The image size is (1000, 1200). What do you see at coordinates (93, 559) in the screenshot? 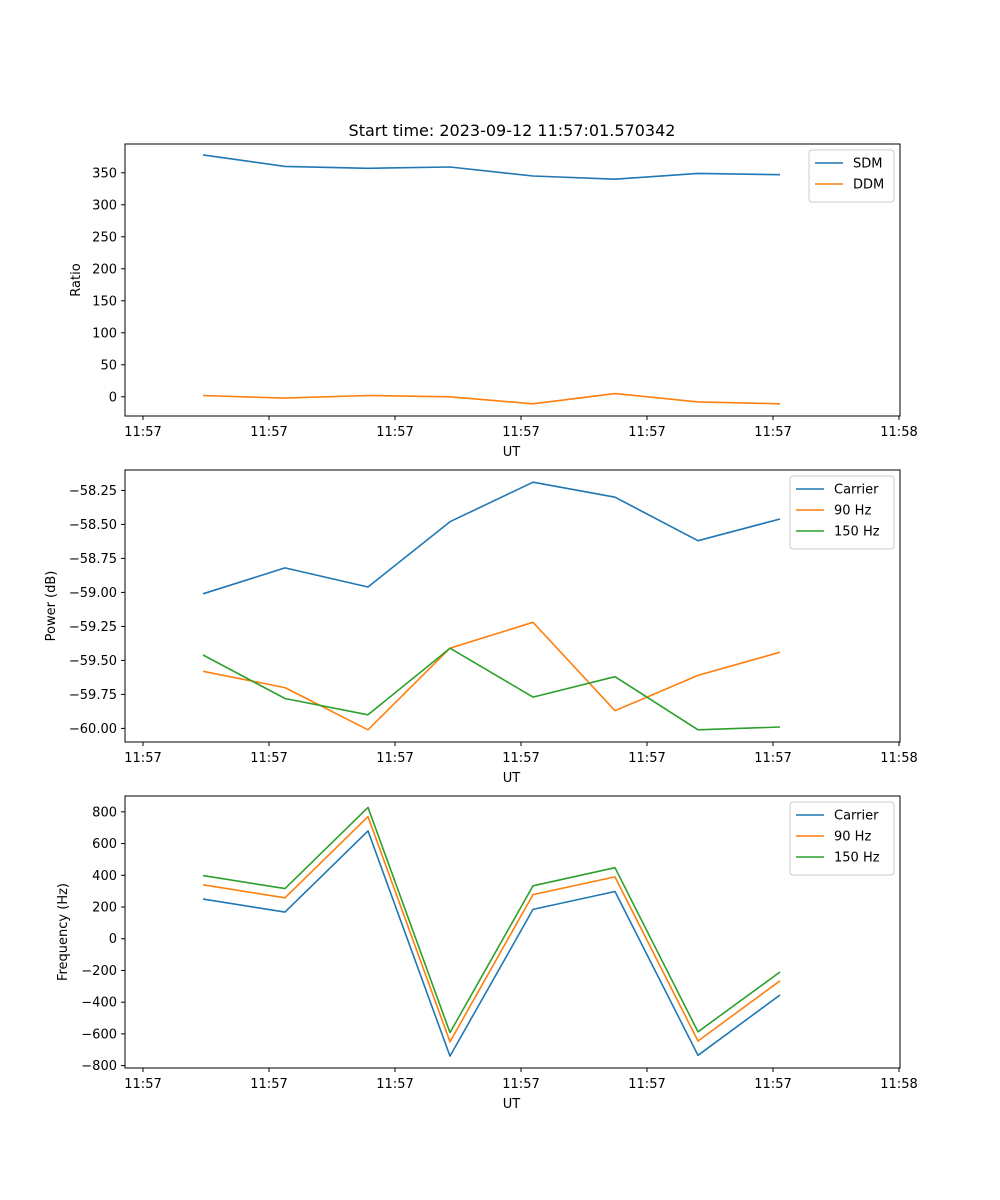
I see `y-tick-label: −58.75` at bounding box center [93, 559].